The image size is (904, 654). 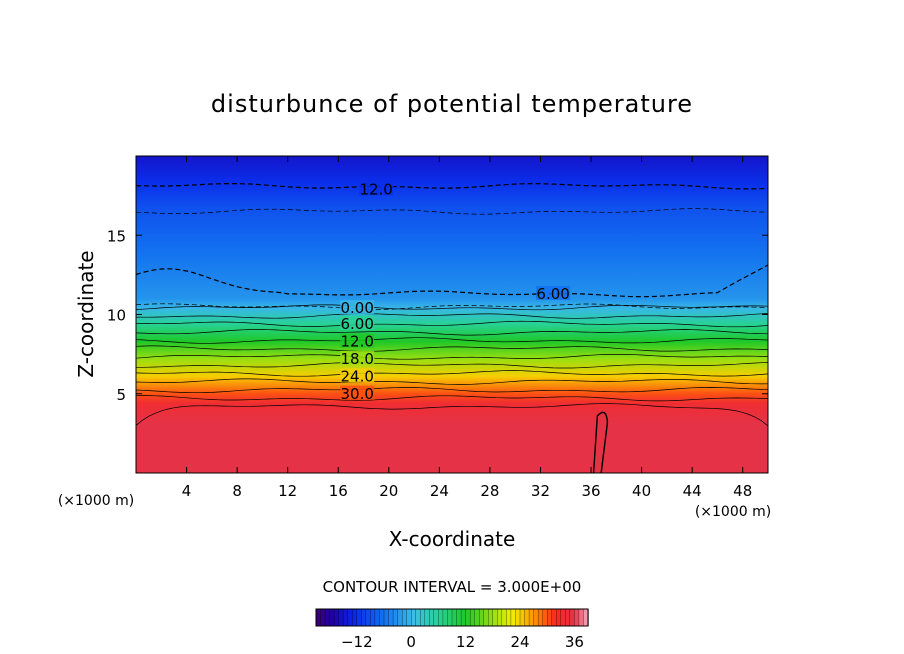 I want to click on x-tick-label: 32, so click(x=540, y=491).